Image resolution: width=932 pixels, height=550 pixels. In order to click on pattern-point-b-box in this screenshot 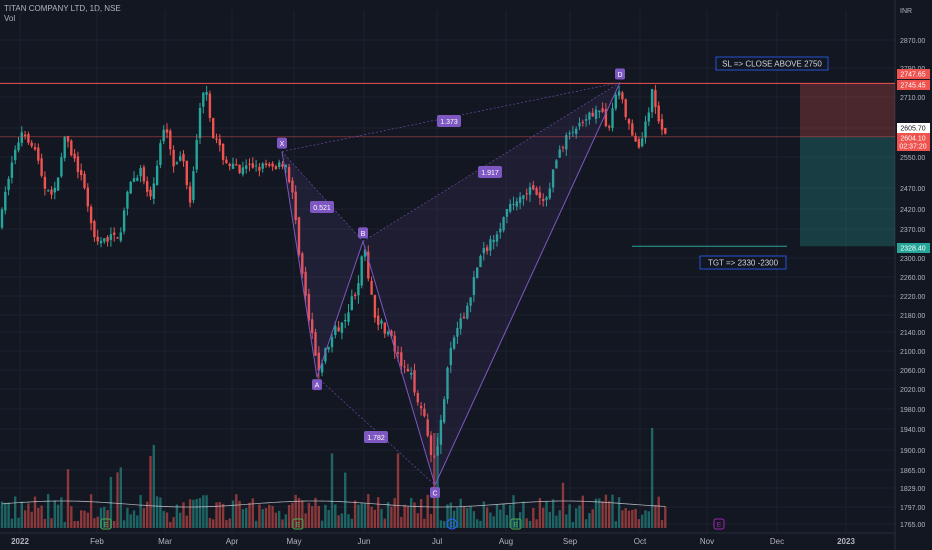, I will do `click(363, 233)`.